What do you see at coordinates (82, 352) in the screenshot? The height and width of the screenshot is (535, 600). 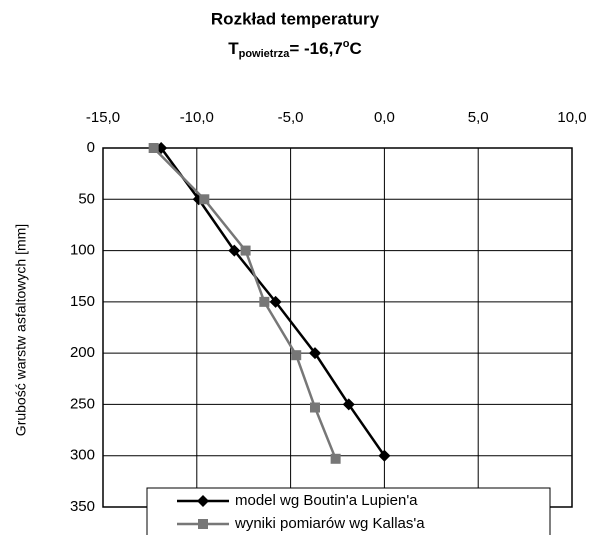 I see `y-tick-label: 200` at bounding box center [82, 352].